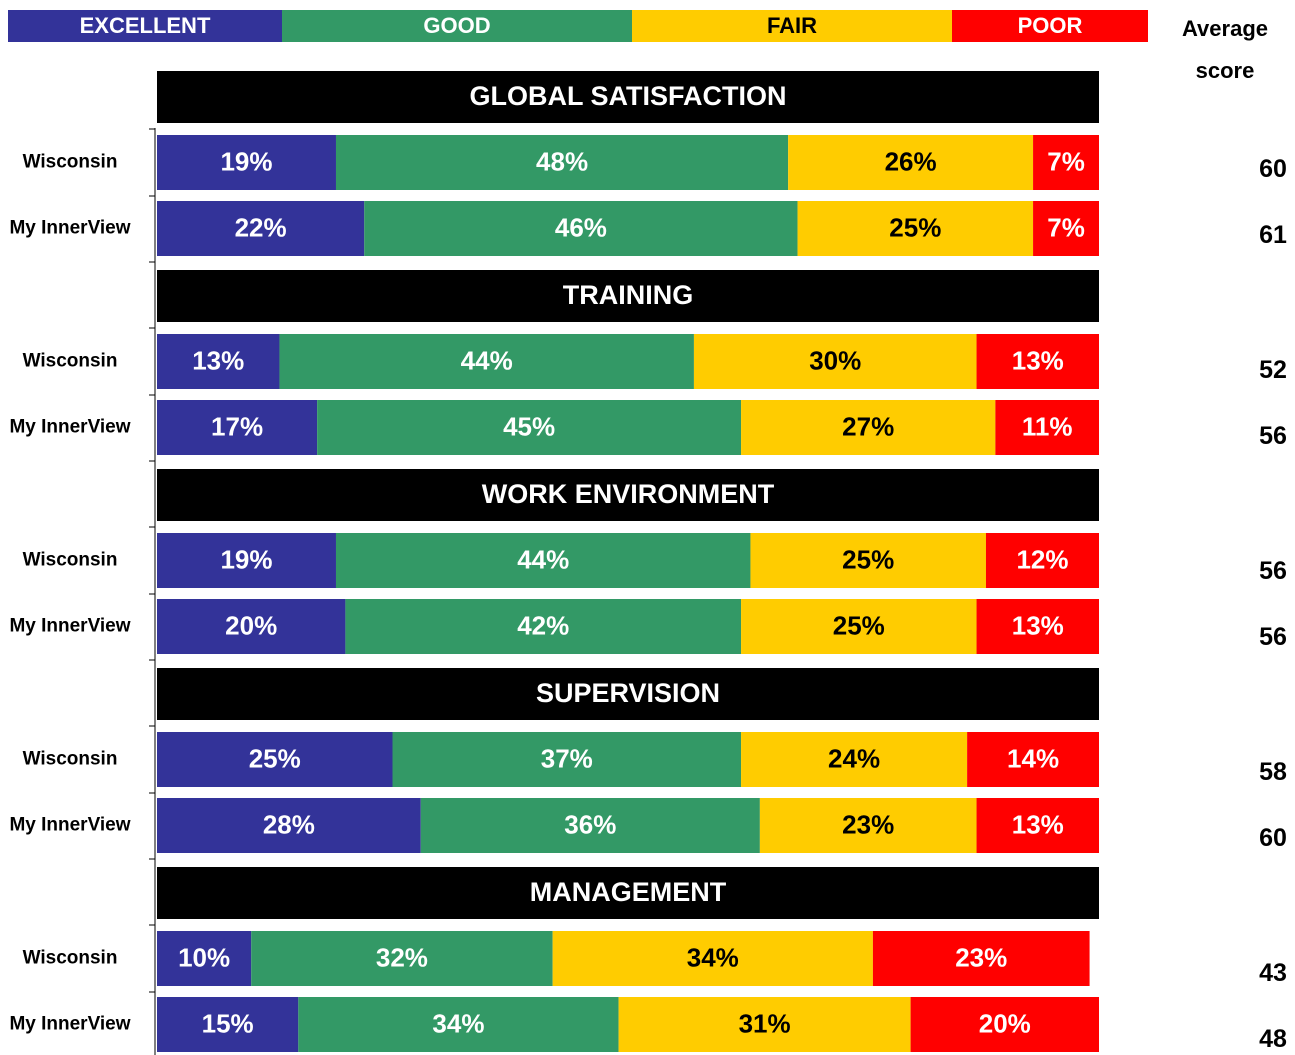 The image size is (1295, 1055). I want to click on section-title: GLOBAL SATISFACTION, so click(628, 96).